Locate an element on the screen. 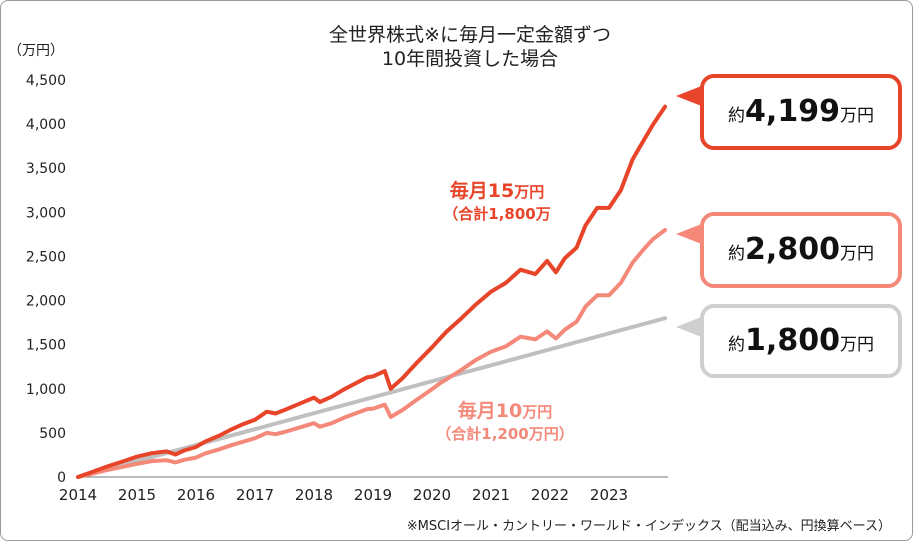 Image resolution: width=913 pixels, height=541 pixels. x-tick-label: 2019 is located at coordinates (373, 495).